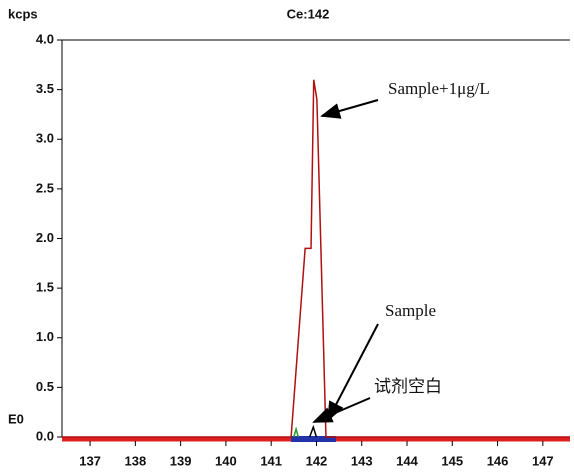 The image size is (574, 473). Describe the element at coordinates (308, 13) in the screenshot. I see `chart-title: Ce:142` at that location.